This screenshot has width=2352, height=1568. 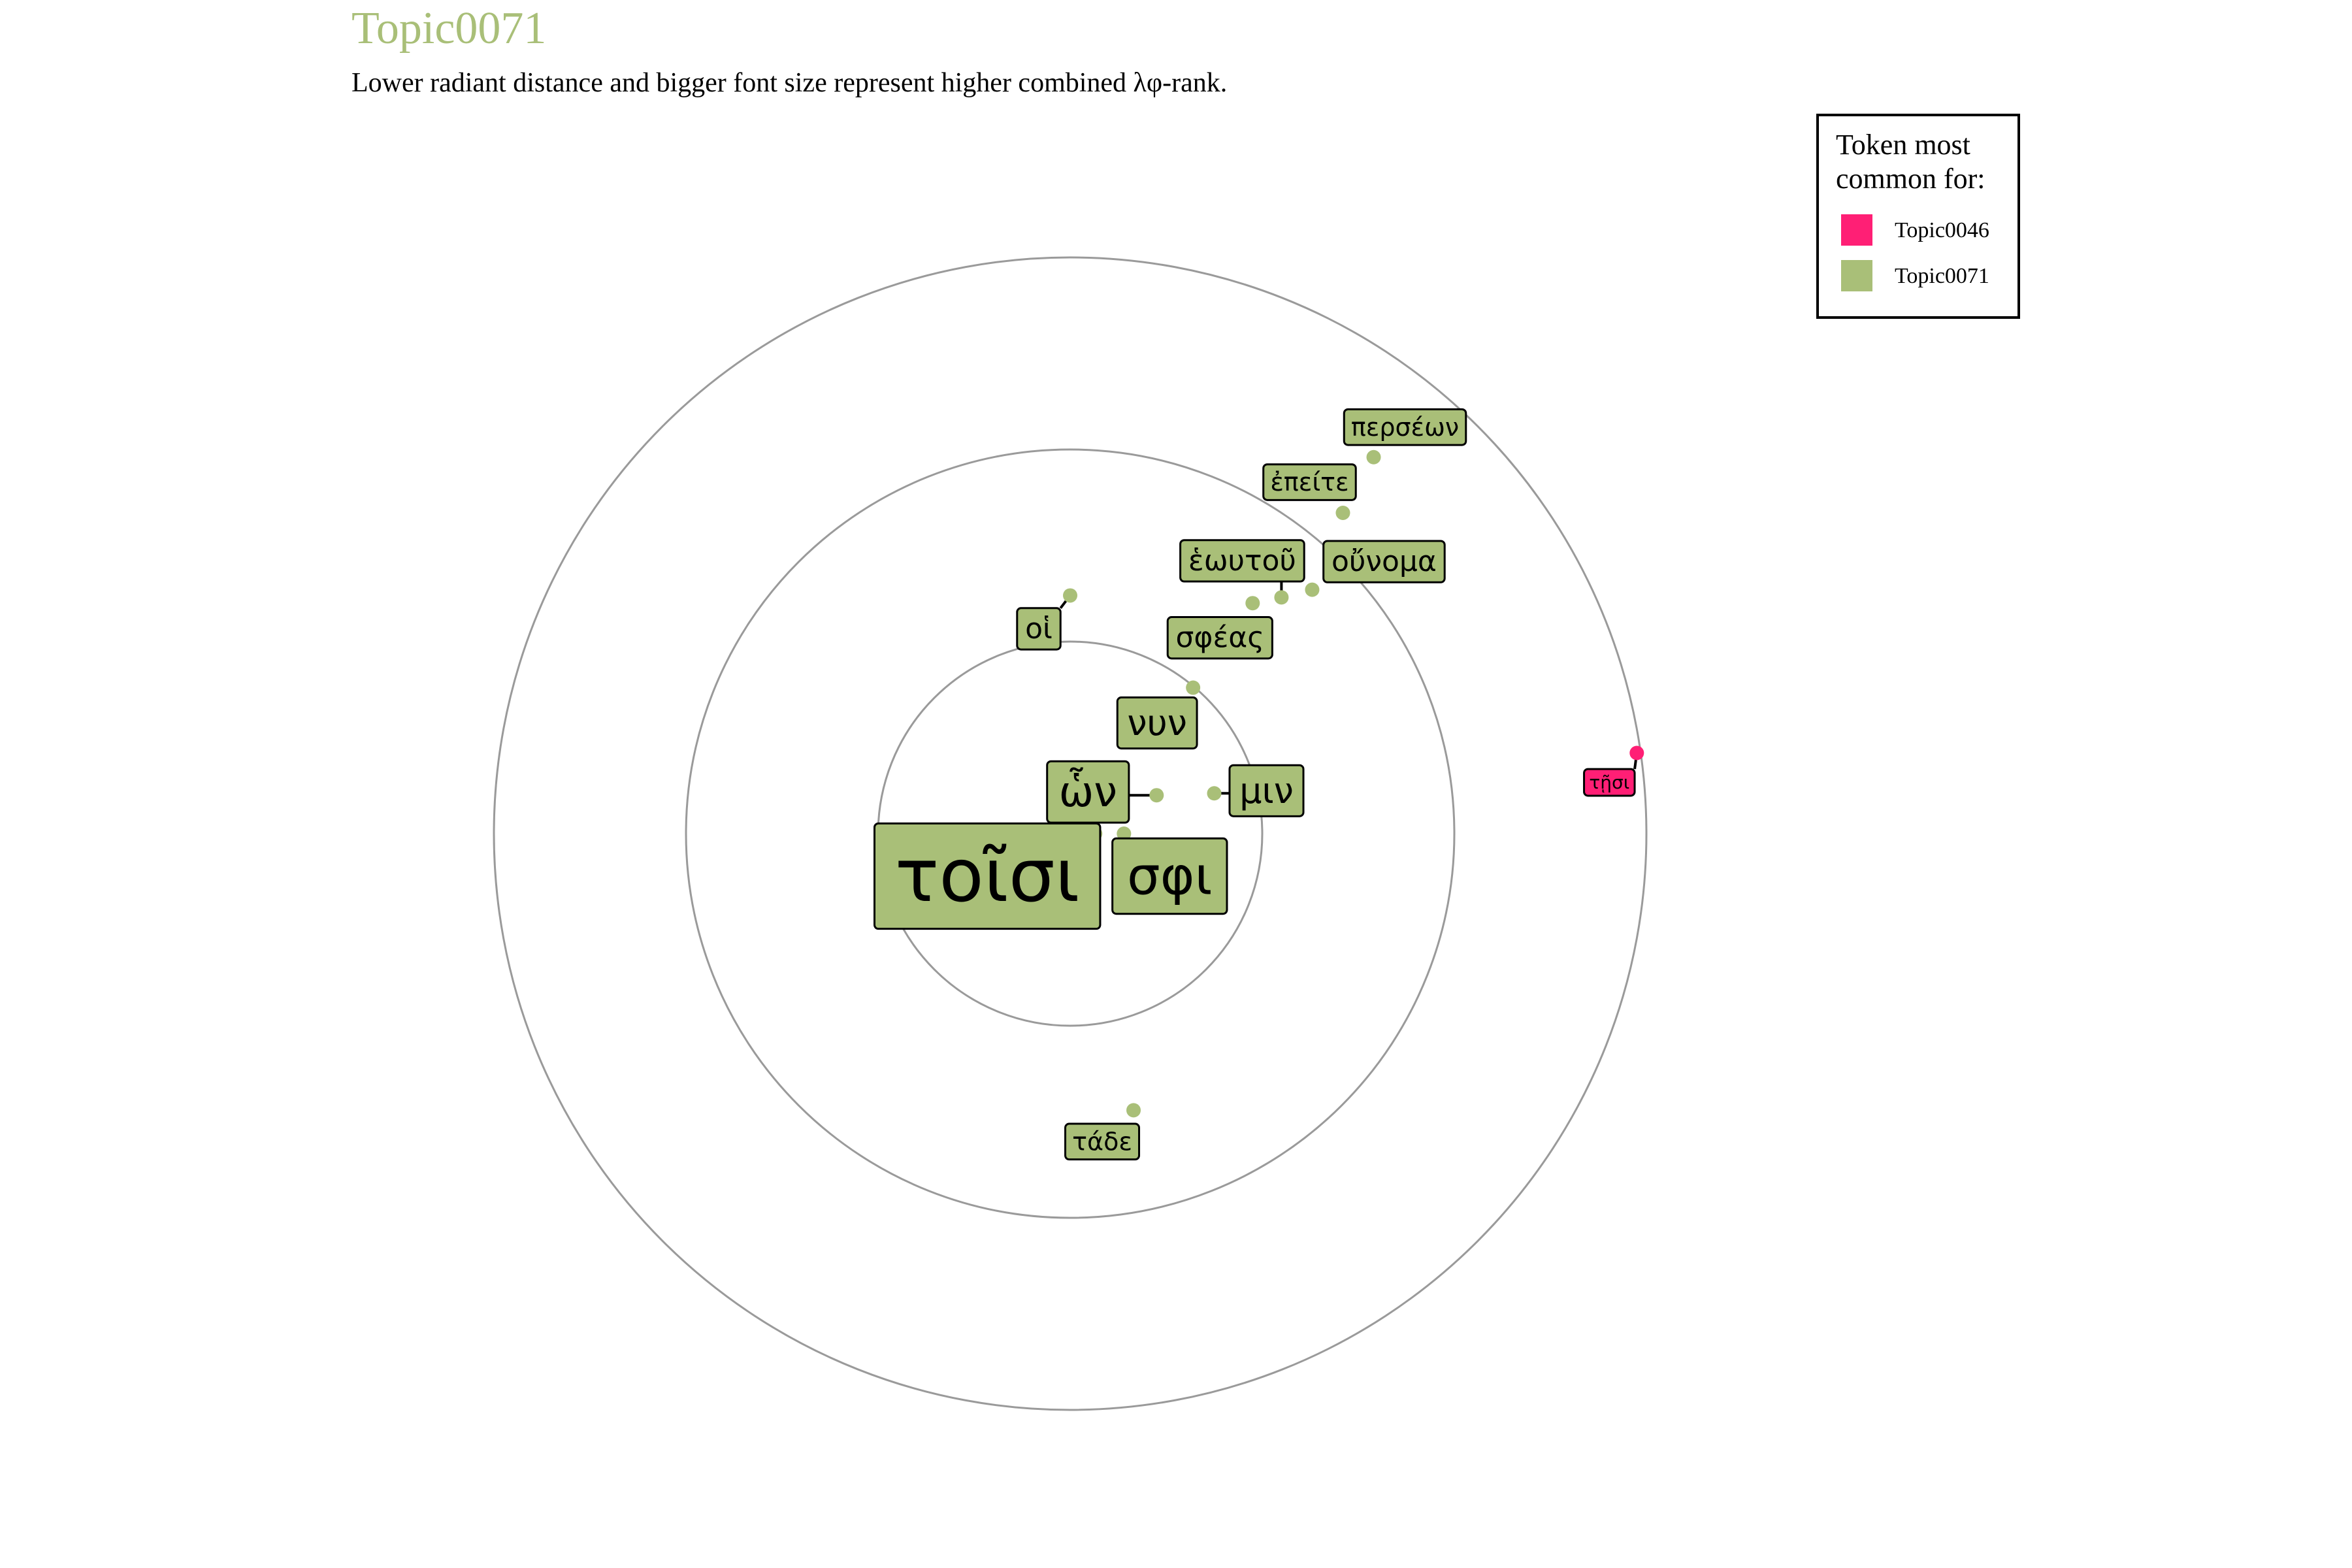 I want to click on token-label: μιν, so click(x=1266, y=790).